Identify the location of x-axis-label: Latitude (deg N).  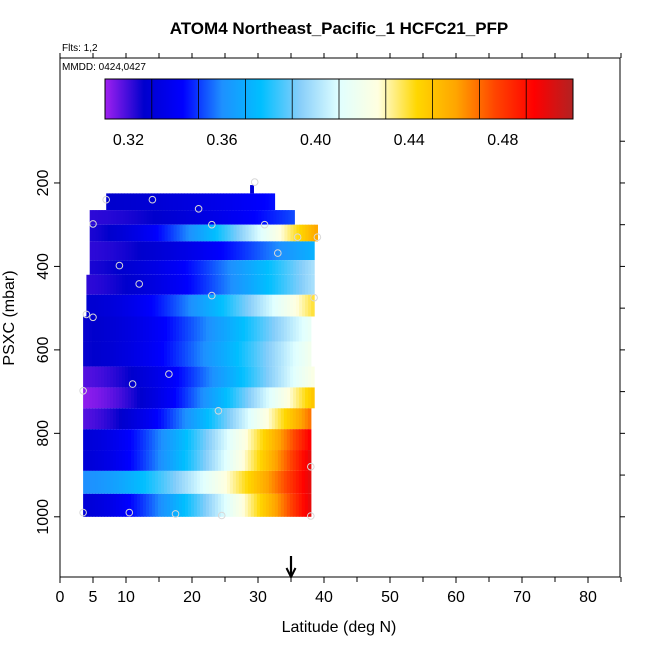
(339, 627).